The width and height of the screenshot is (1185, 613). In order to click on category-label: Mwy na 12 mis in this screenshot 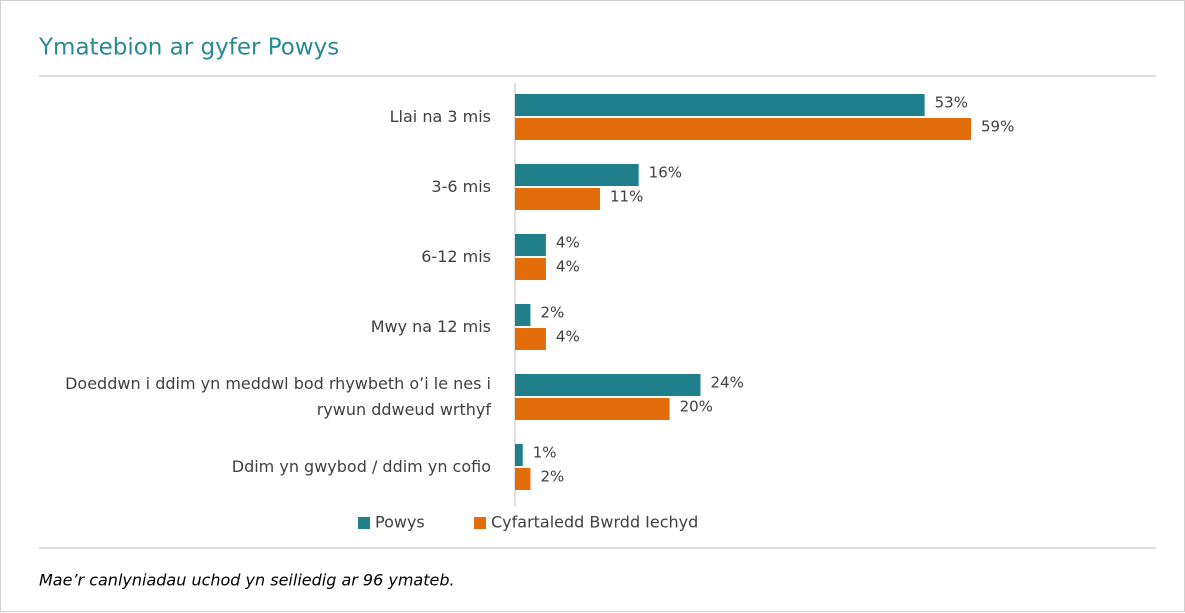, I will do `click(430, 326)`.